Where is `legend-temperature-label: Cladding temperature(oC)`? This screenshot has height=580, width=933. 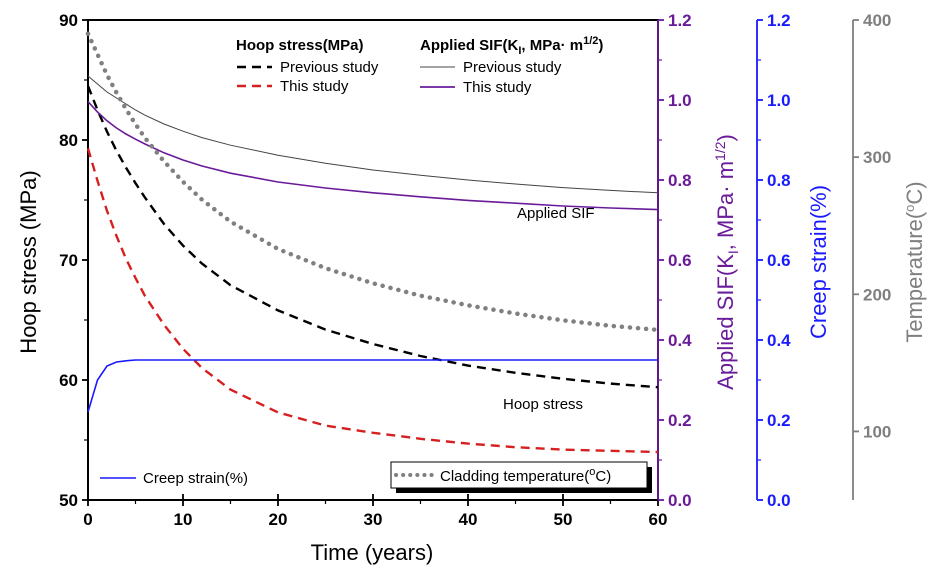
legend-temperature-label: Cladding temperature(oC) is located at coordinates (525, 475).